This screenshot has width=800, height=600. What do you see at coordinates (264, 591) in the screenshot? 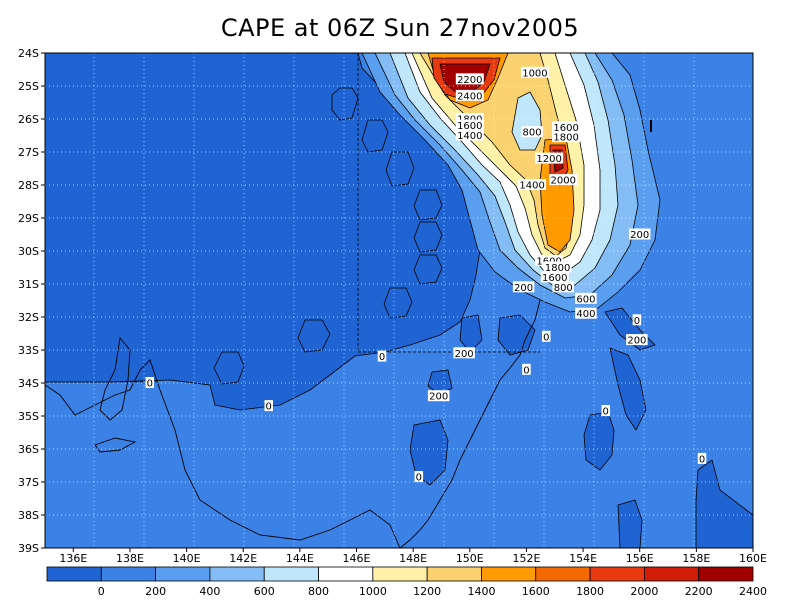
I see `colorbar-label: 600` at bounding box center [264, 591].